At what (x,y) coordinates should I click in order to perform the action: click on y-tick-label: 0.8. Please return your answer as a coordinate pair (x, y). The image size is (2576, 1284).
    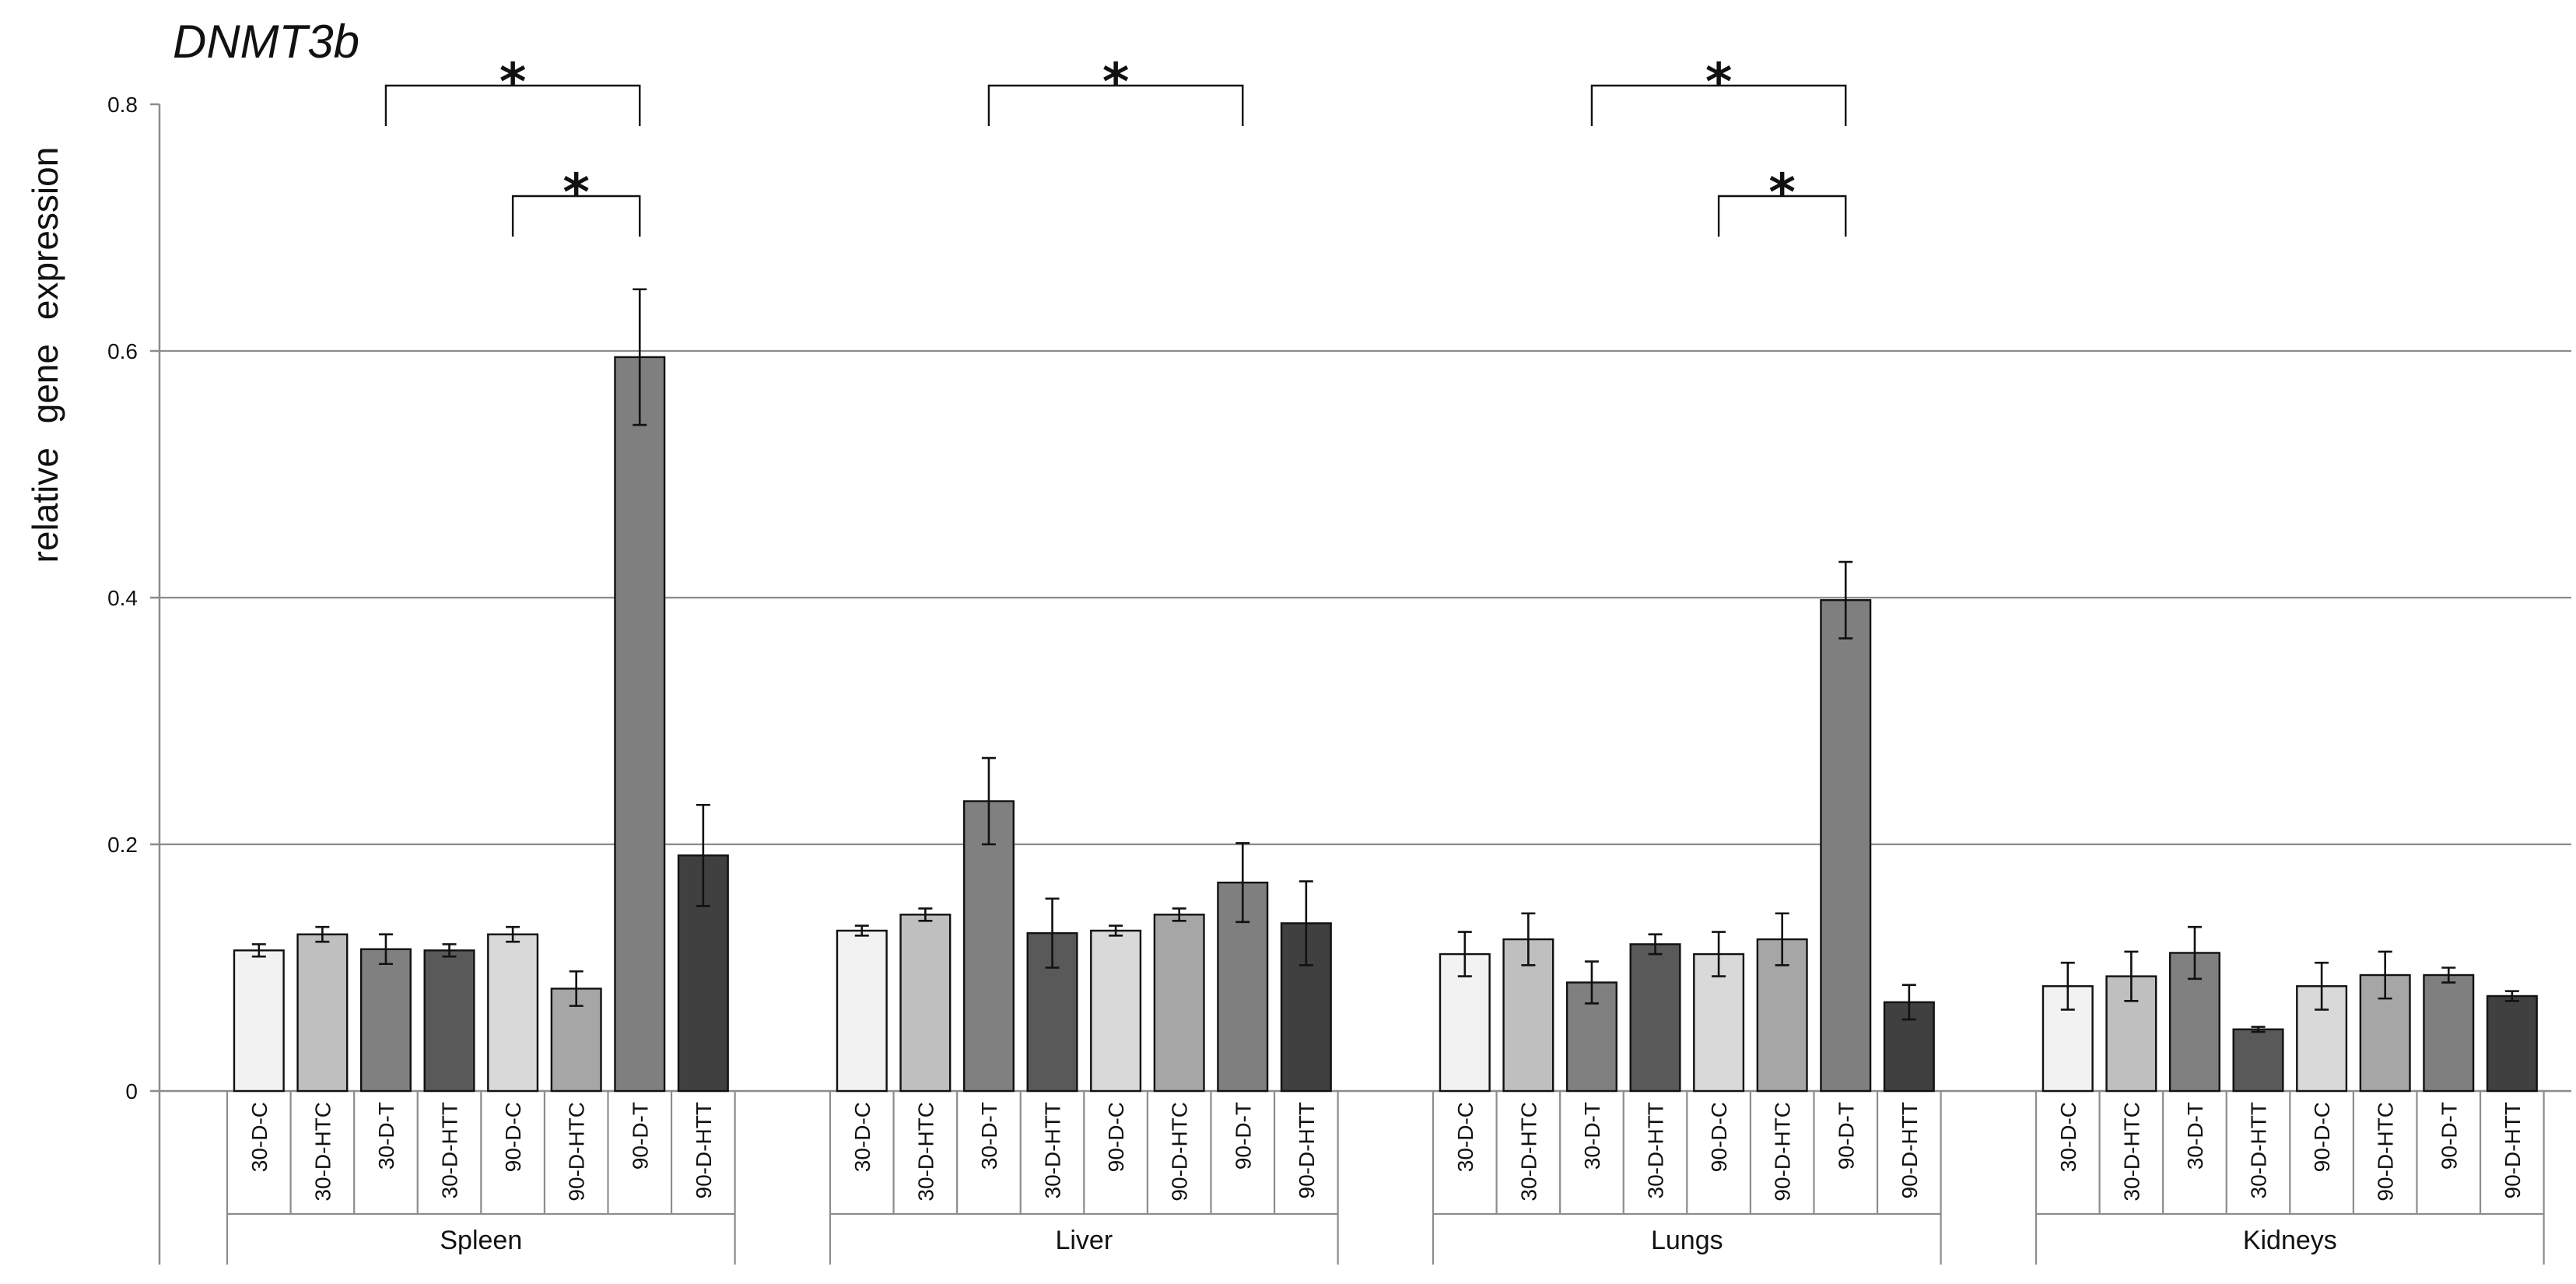
    Looking at the image, I should click on (122, 105).